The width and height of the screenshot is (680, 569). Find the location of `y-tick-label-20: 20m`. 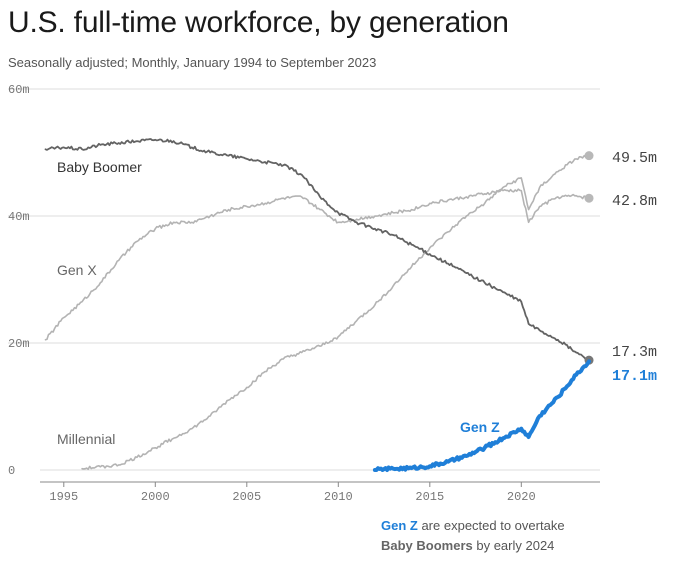

y-tick-label-20: 20m is located at coordinates (19, 344).